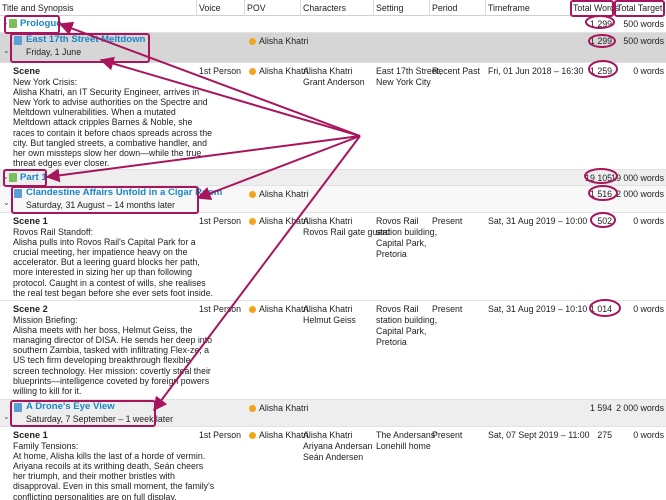  What do you see at coordinates (27, 71) in the screenshot?
I see `scene-title: Scene` at bounding box center [27, 71].